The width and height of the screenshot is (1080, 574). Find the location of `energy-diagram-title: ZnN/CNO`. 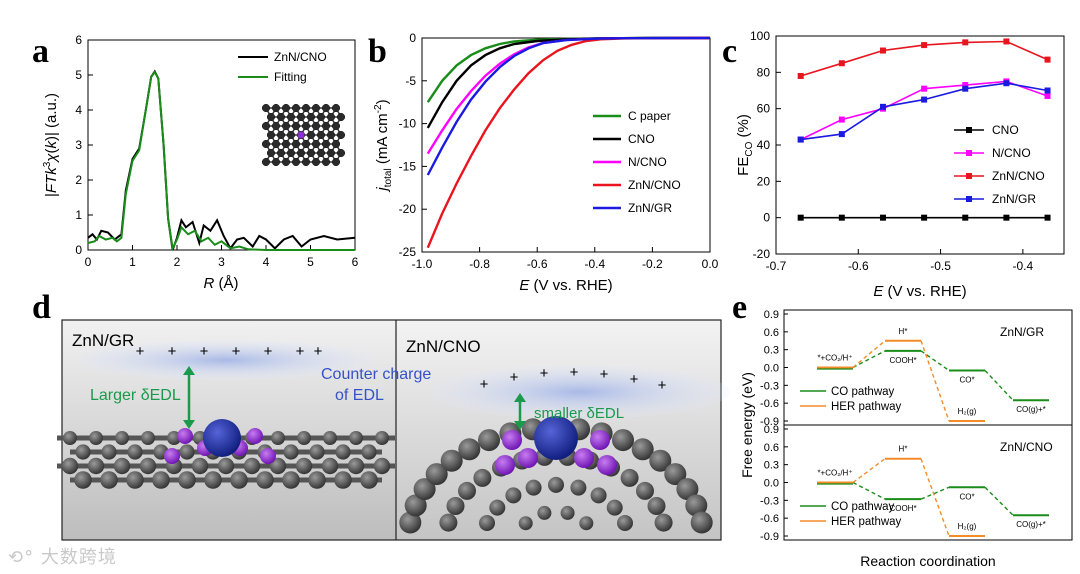

energy-diagram-title: ZnN/CNO is located at coordinates (1026, 447).